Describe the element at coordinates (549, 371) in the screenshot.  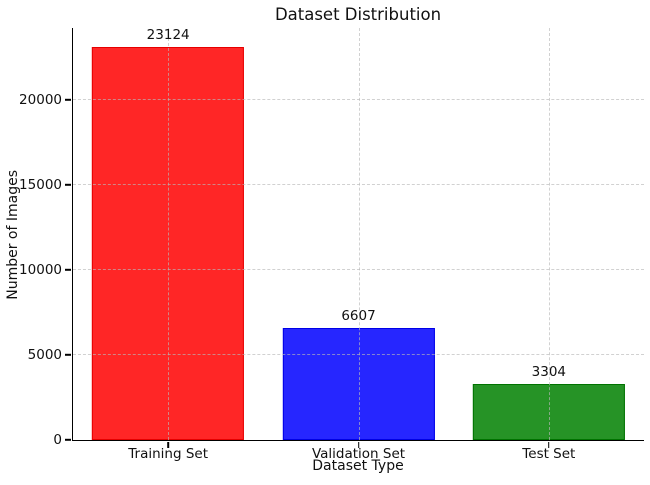
I see `bar-value-label: 3304` at that location.